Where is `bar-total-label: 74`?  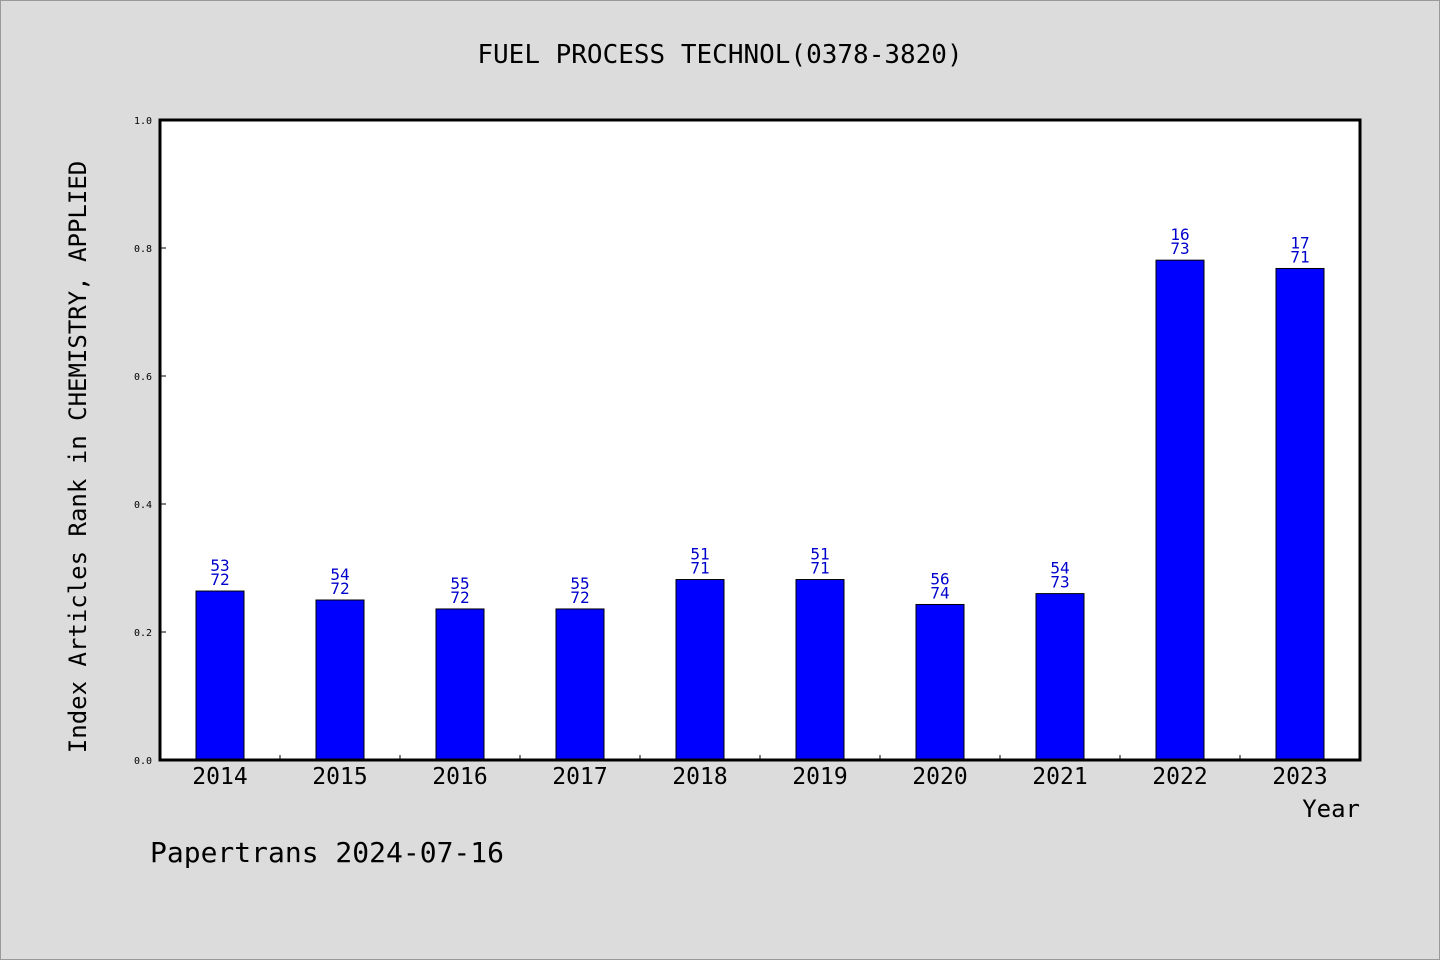 bar-total-label: 74 is located at coordinates (939, 592).